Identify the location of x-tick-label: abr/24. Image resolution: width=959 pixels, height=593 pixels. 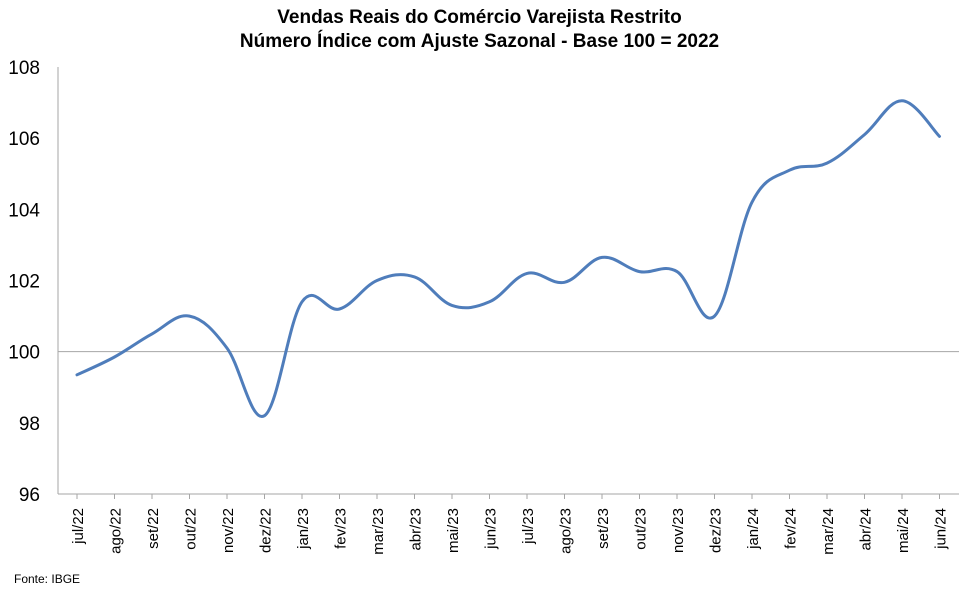
(866, 529).